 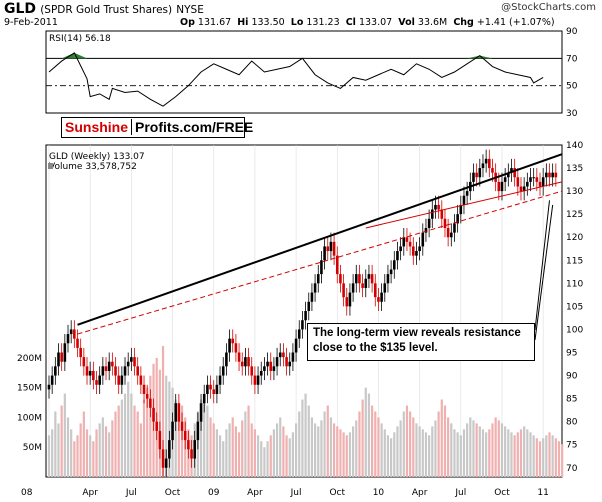 What do you see at coordinates (574, 169) in the screenshot?
I see `price-tick-label: 135` at bounding box center [574, 169].